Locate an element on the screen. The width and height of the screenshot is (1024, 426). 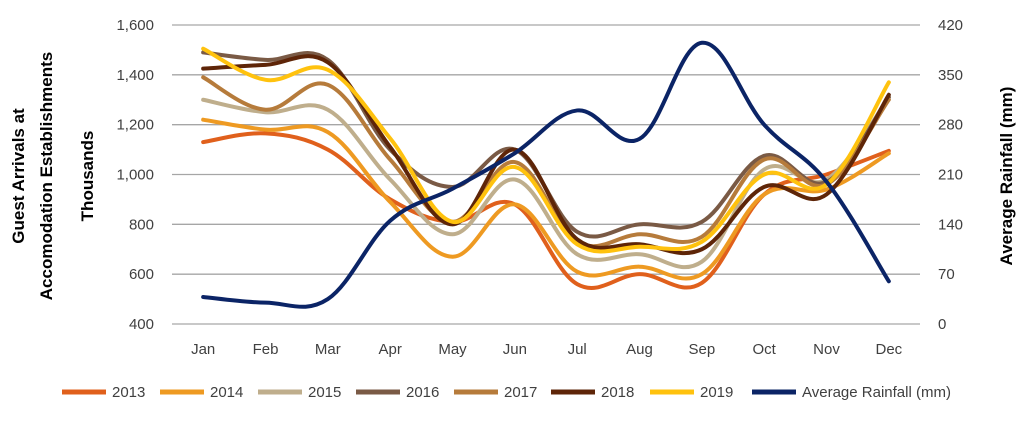
x-tick-label: Mar is located at coordinates (328, 349).